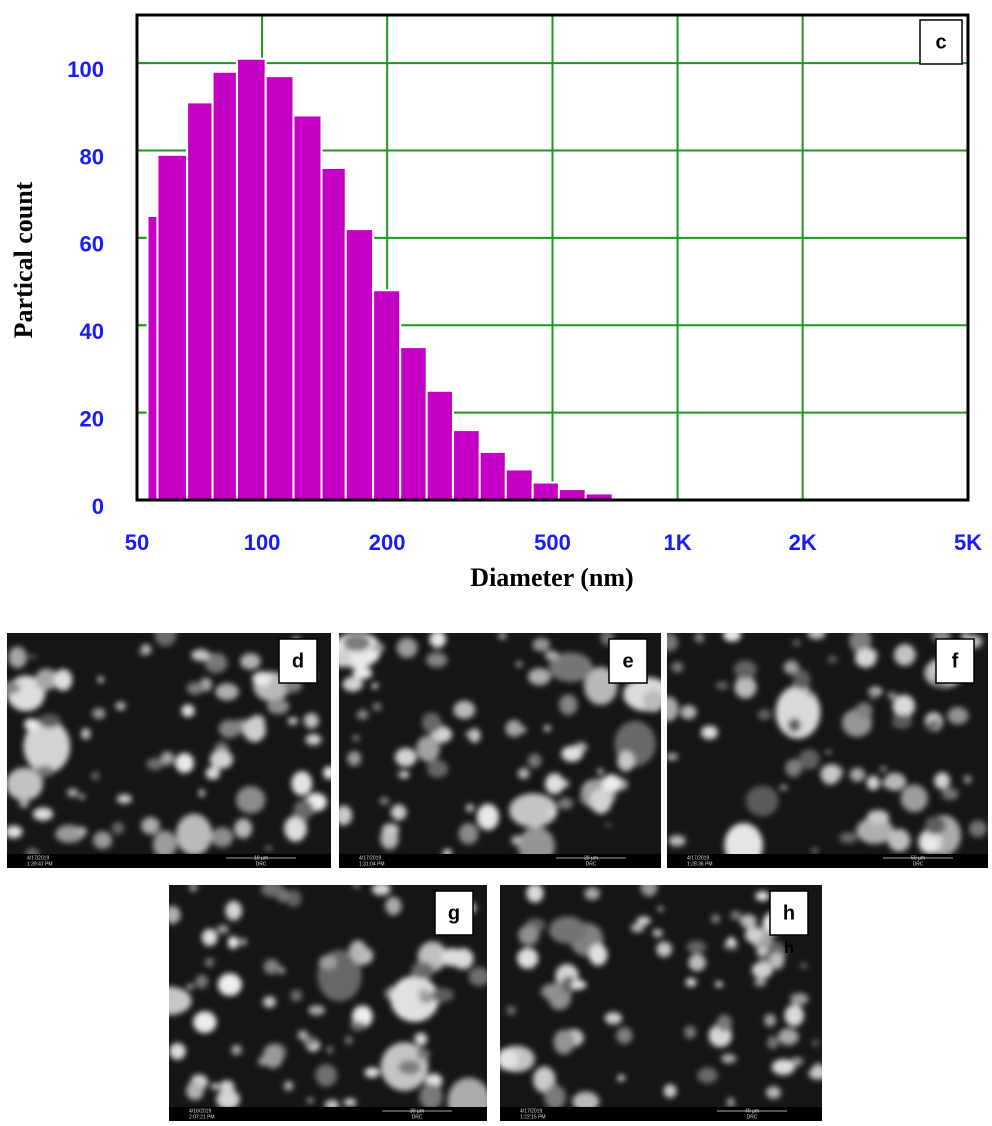 This screenshot has width=992, height=1126. Describe the element at coordinates (968, 542) in the screenshot. I see `x-tick-label: 5K` at that location.